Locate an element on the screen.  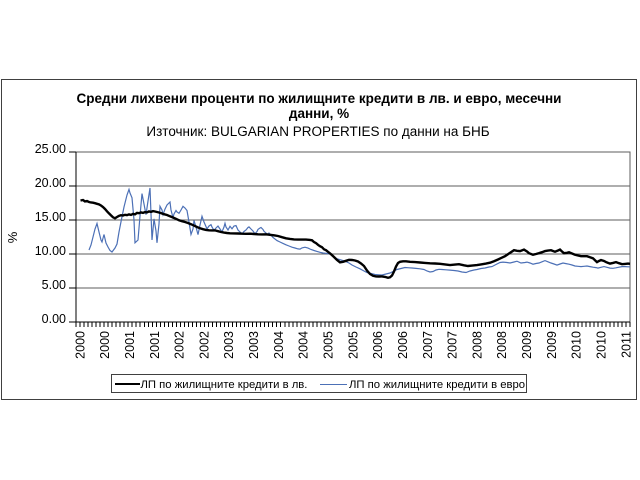
svg-text: ЛП по жилищните кредити в лв. is located at coordinates (224, 385).